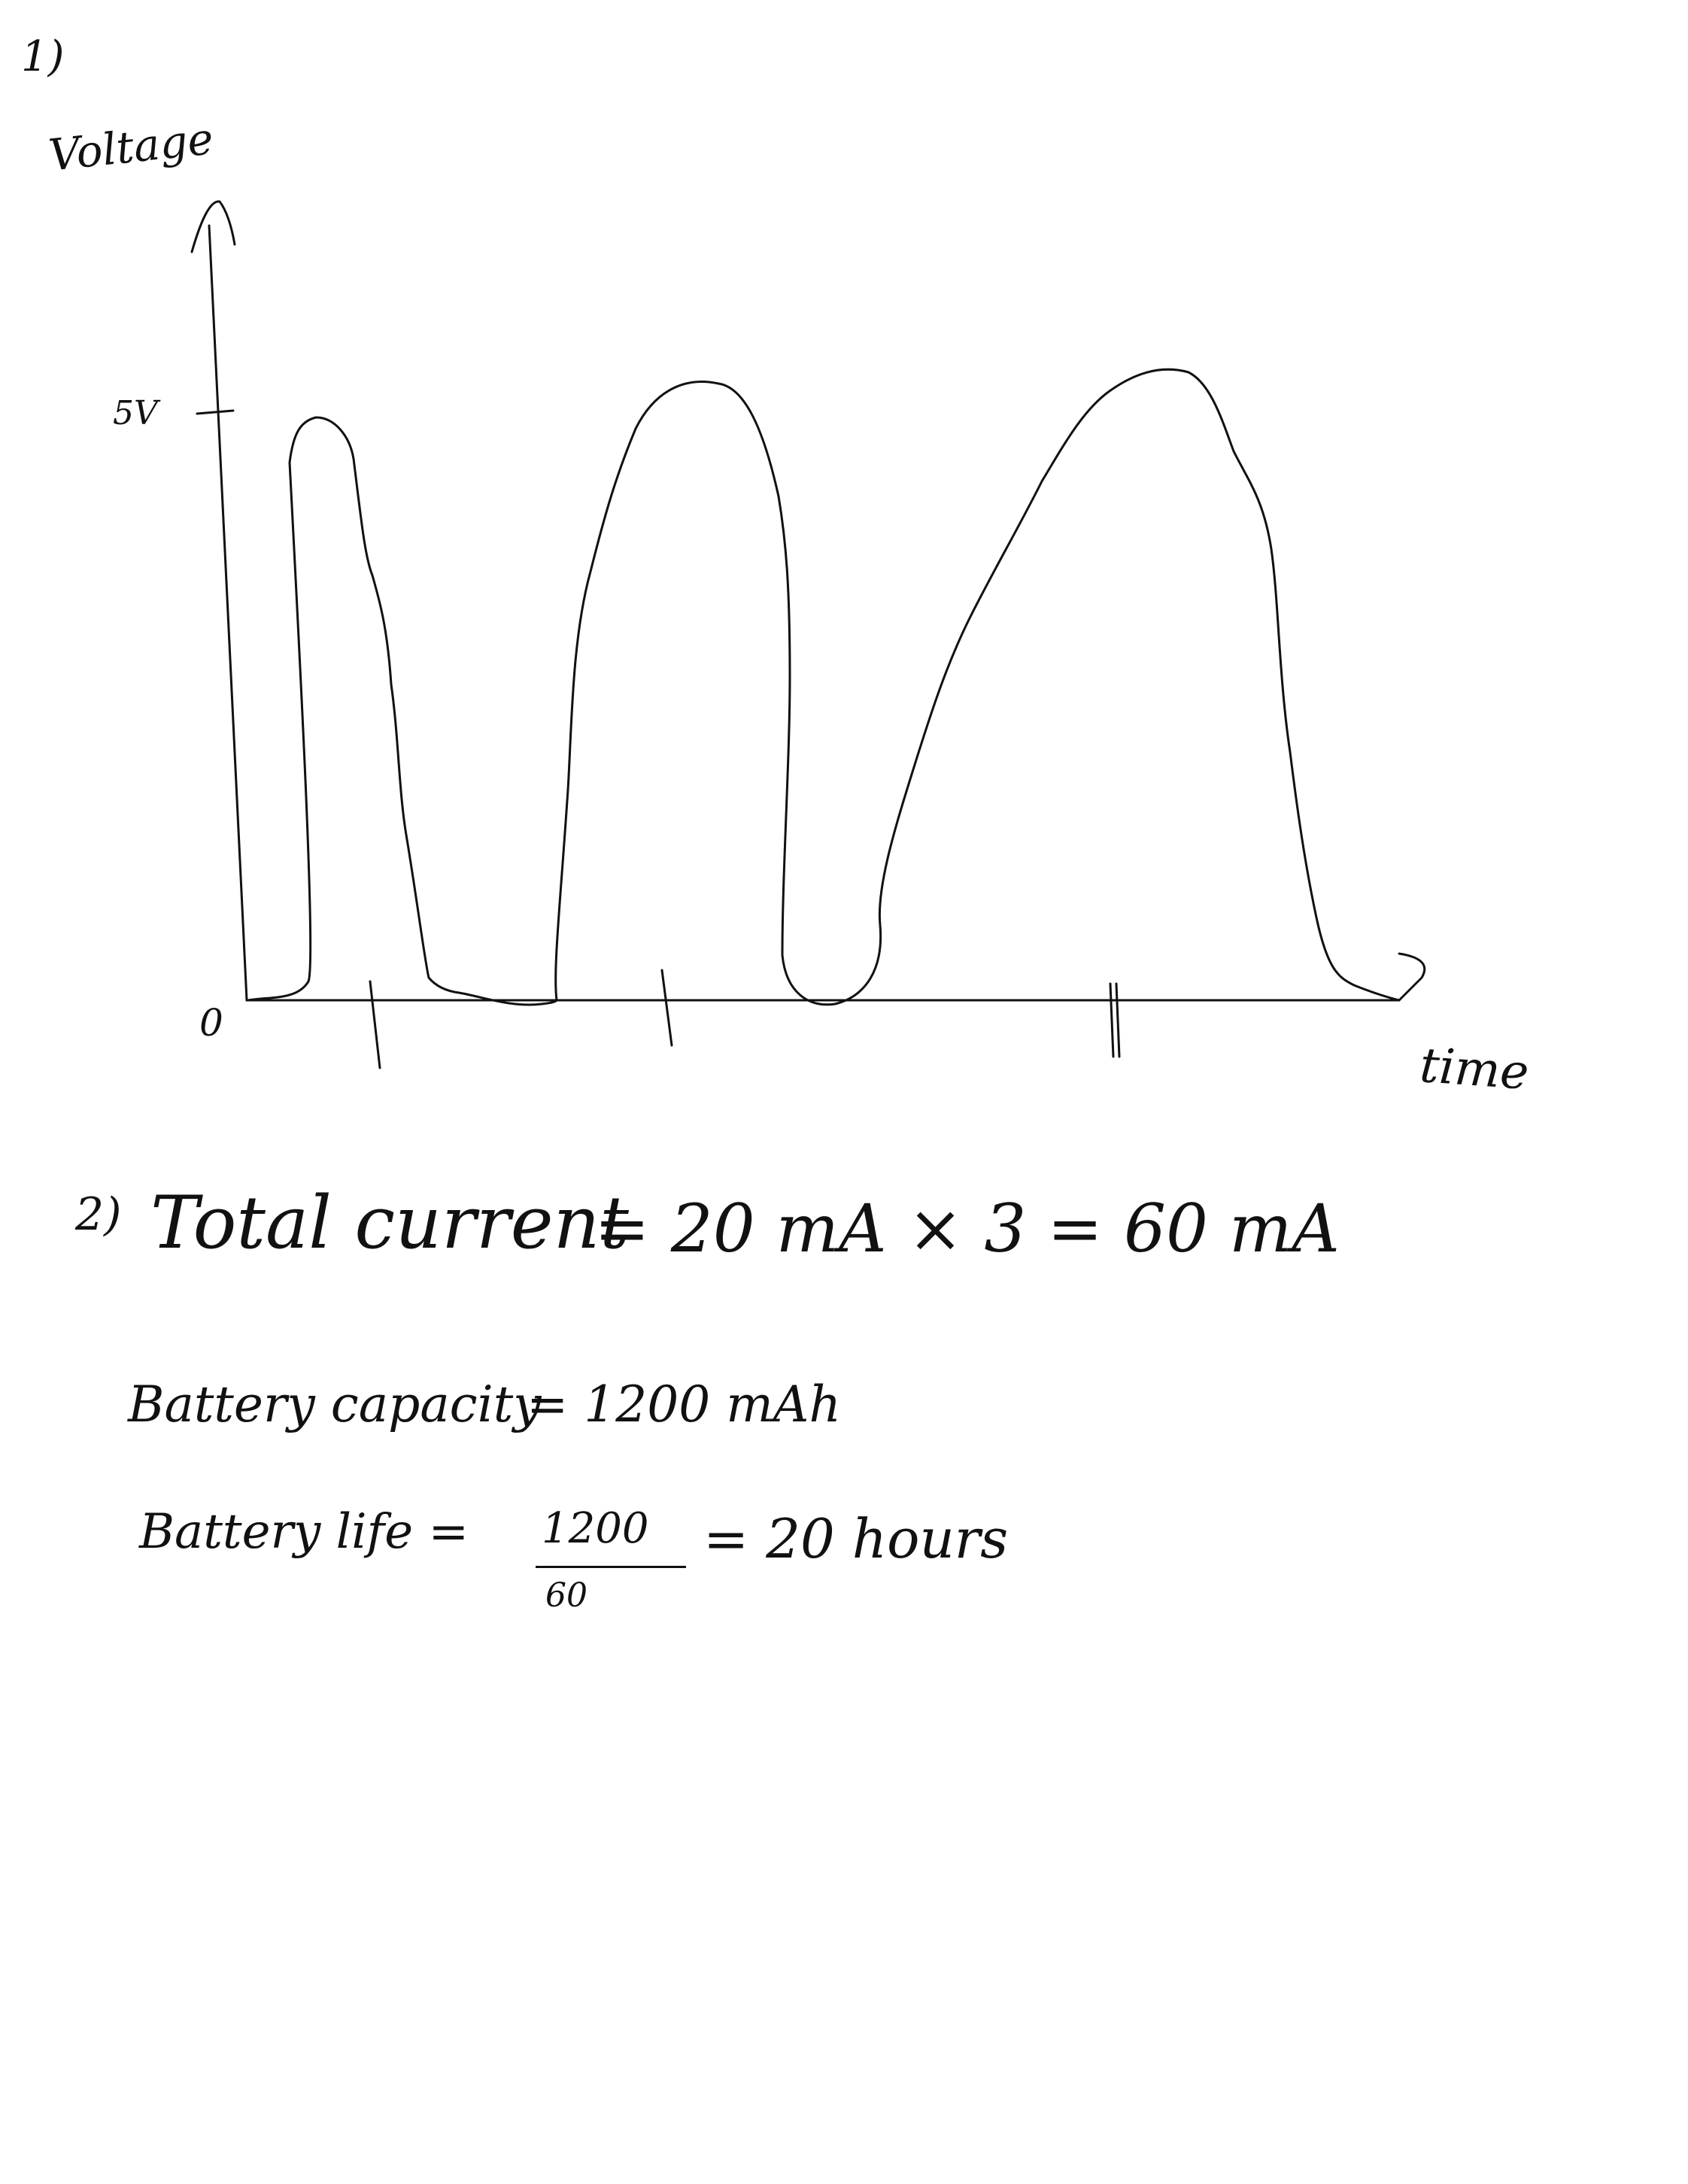 The width and height of the screenshot is (1688, 2184). What do you see at coordinates (98, 1214) in the screenshot?
I see `question-2-number: 2)` at bounding box center [98, 1214].